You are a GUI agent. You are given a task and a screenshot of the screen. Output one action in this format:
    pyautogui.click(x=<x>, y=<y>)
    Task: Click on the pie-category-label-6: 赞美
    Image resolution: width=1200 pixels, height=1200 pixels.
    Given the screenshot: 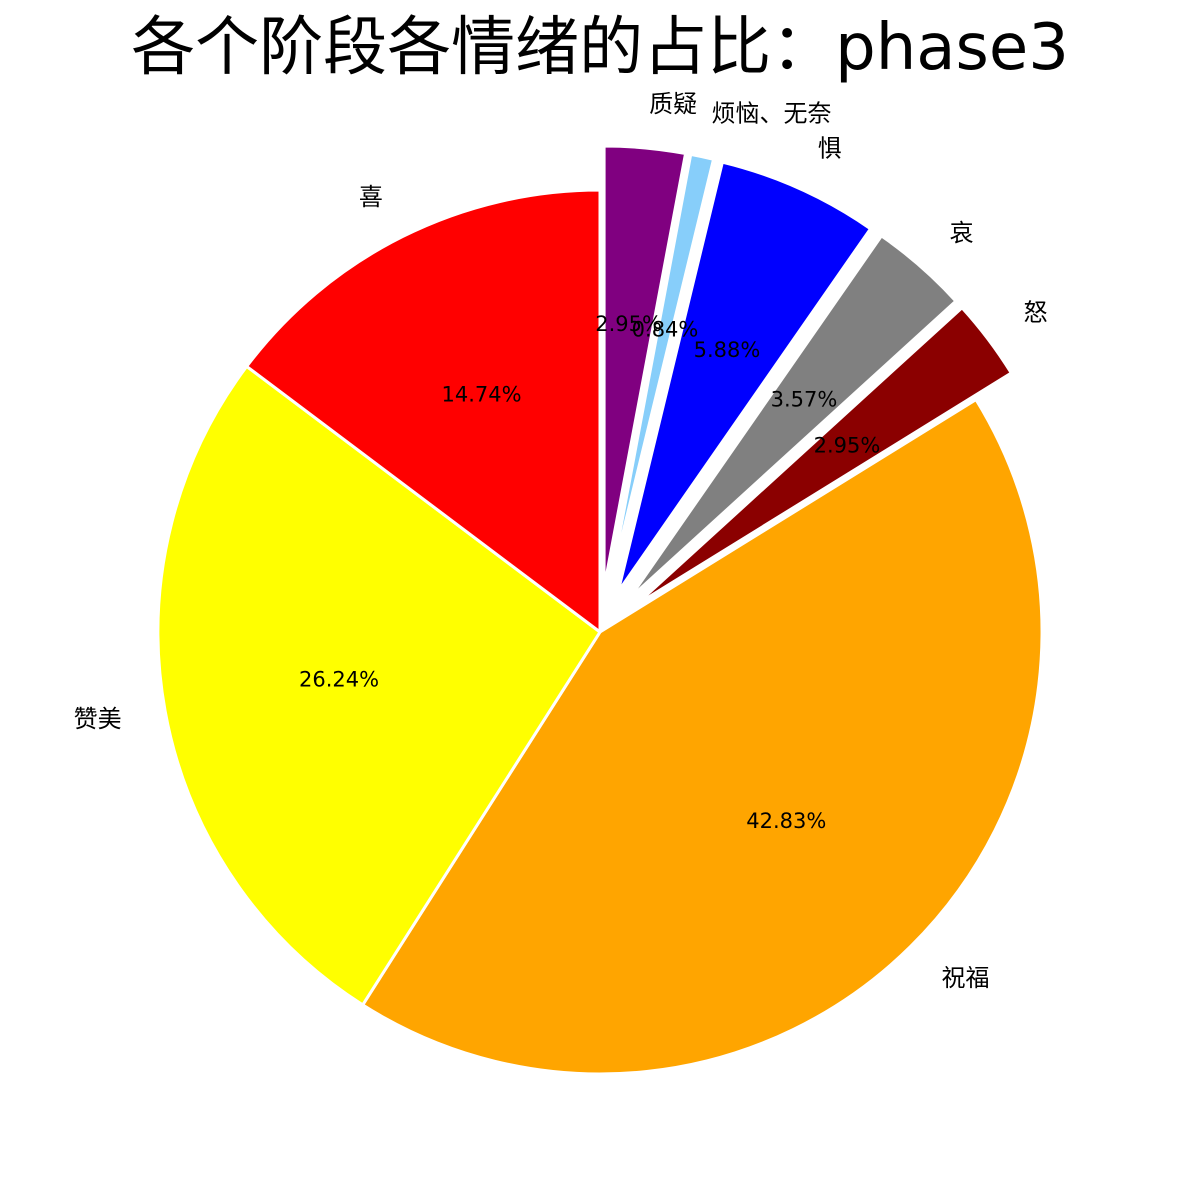 What is the action you would take?
    pyautogui.click(x=98, y=719)
    